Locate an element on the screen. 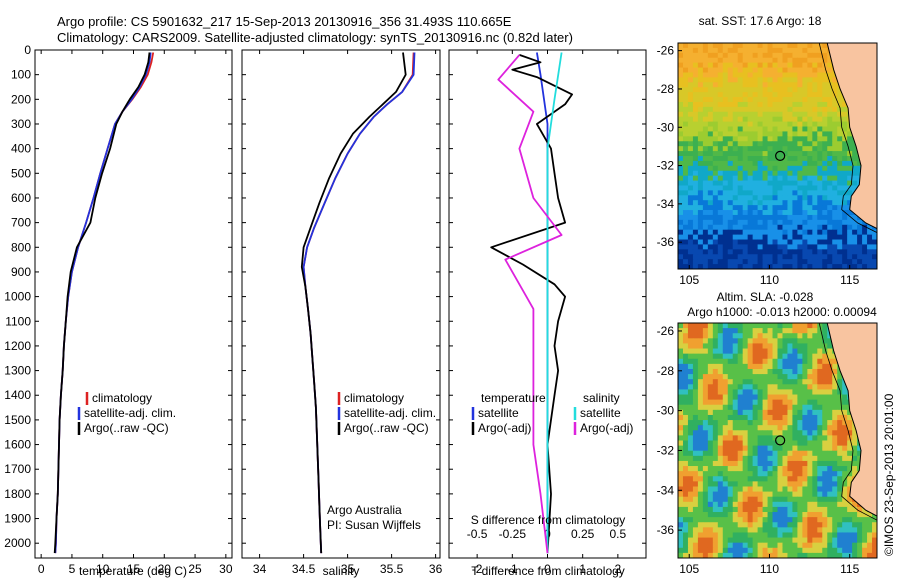  y-tick-label: 1900 is located at coordinates (17, 519).